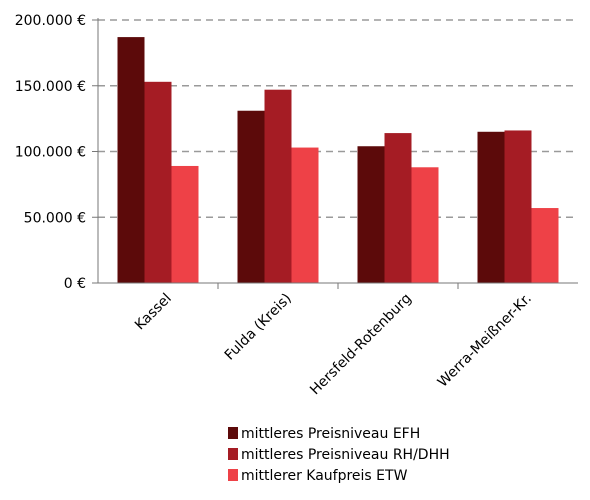 The image size is (590, 500). What do you see at coordinates (50, 21) in the screenshot?
I see `y-tick-label: 200.000 €` at bounding box center [50, 21].